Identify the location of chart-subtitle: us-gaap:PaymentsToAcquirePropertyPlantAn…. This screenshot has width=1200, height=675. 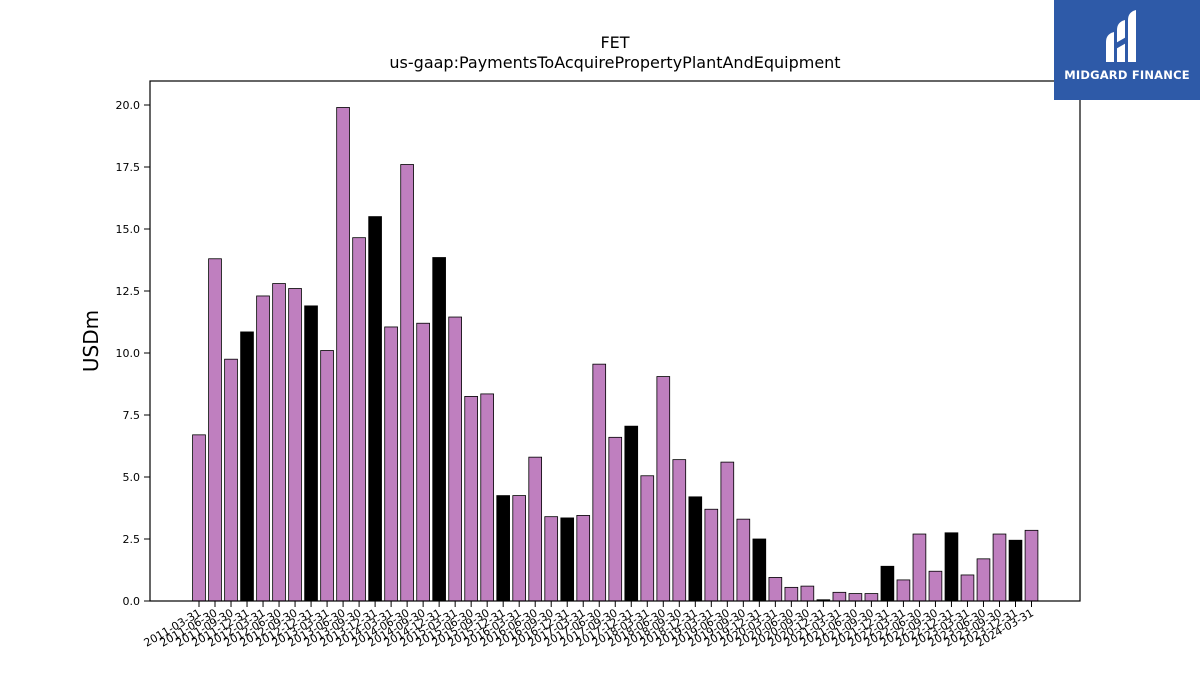
(614, 62).